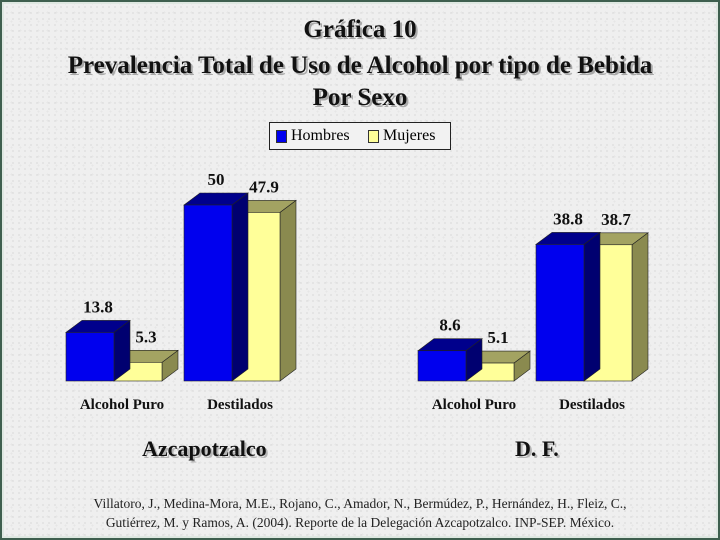 This screenshot has height=540, width=720. Describe the element at coordinates (320, 135) in the screenshot. I see `legend-label-hombres: Hombres` at that location.